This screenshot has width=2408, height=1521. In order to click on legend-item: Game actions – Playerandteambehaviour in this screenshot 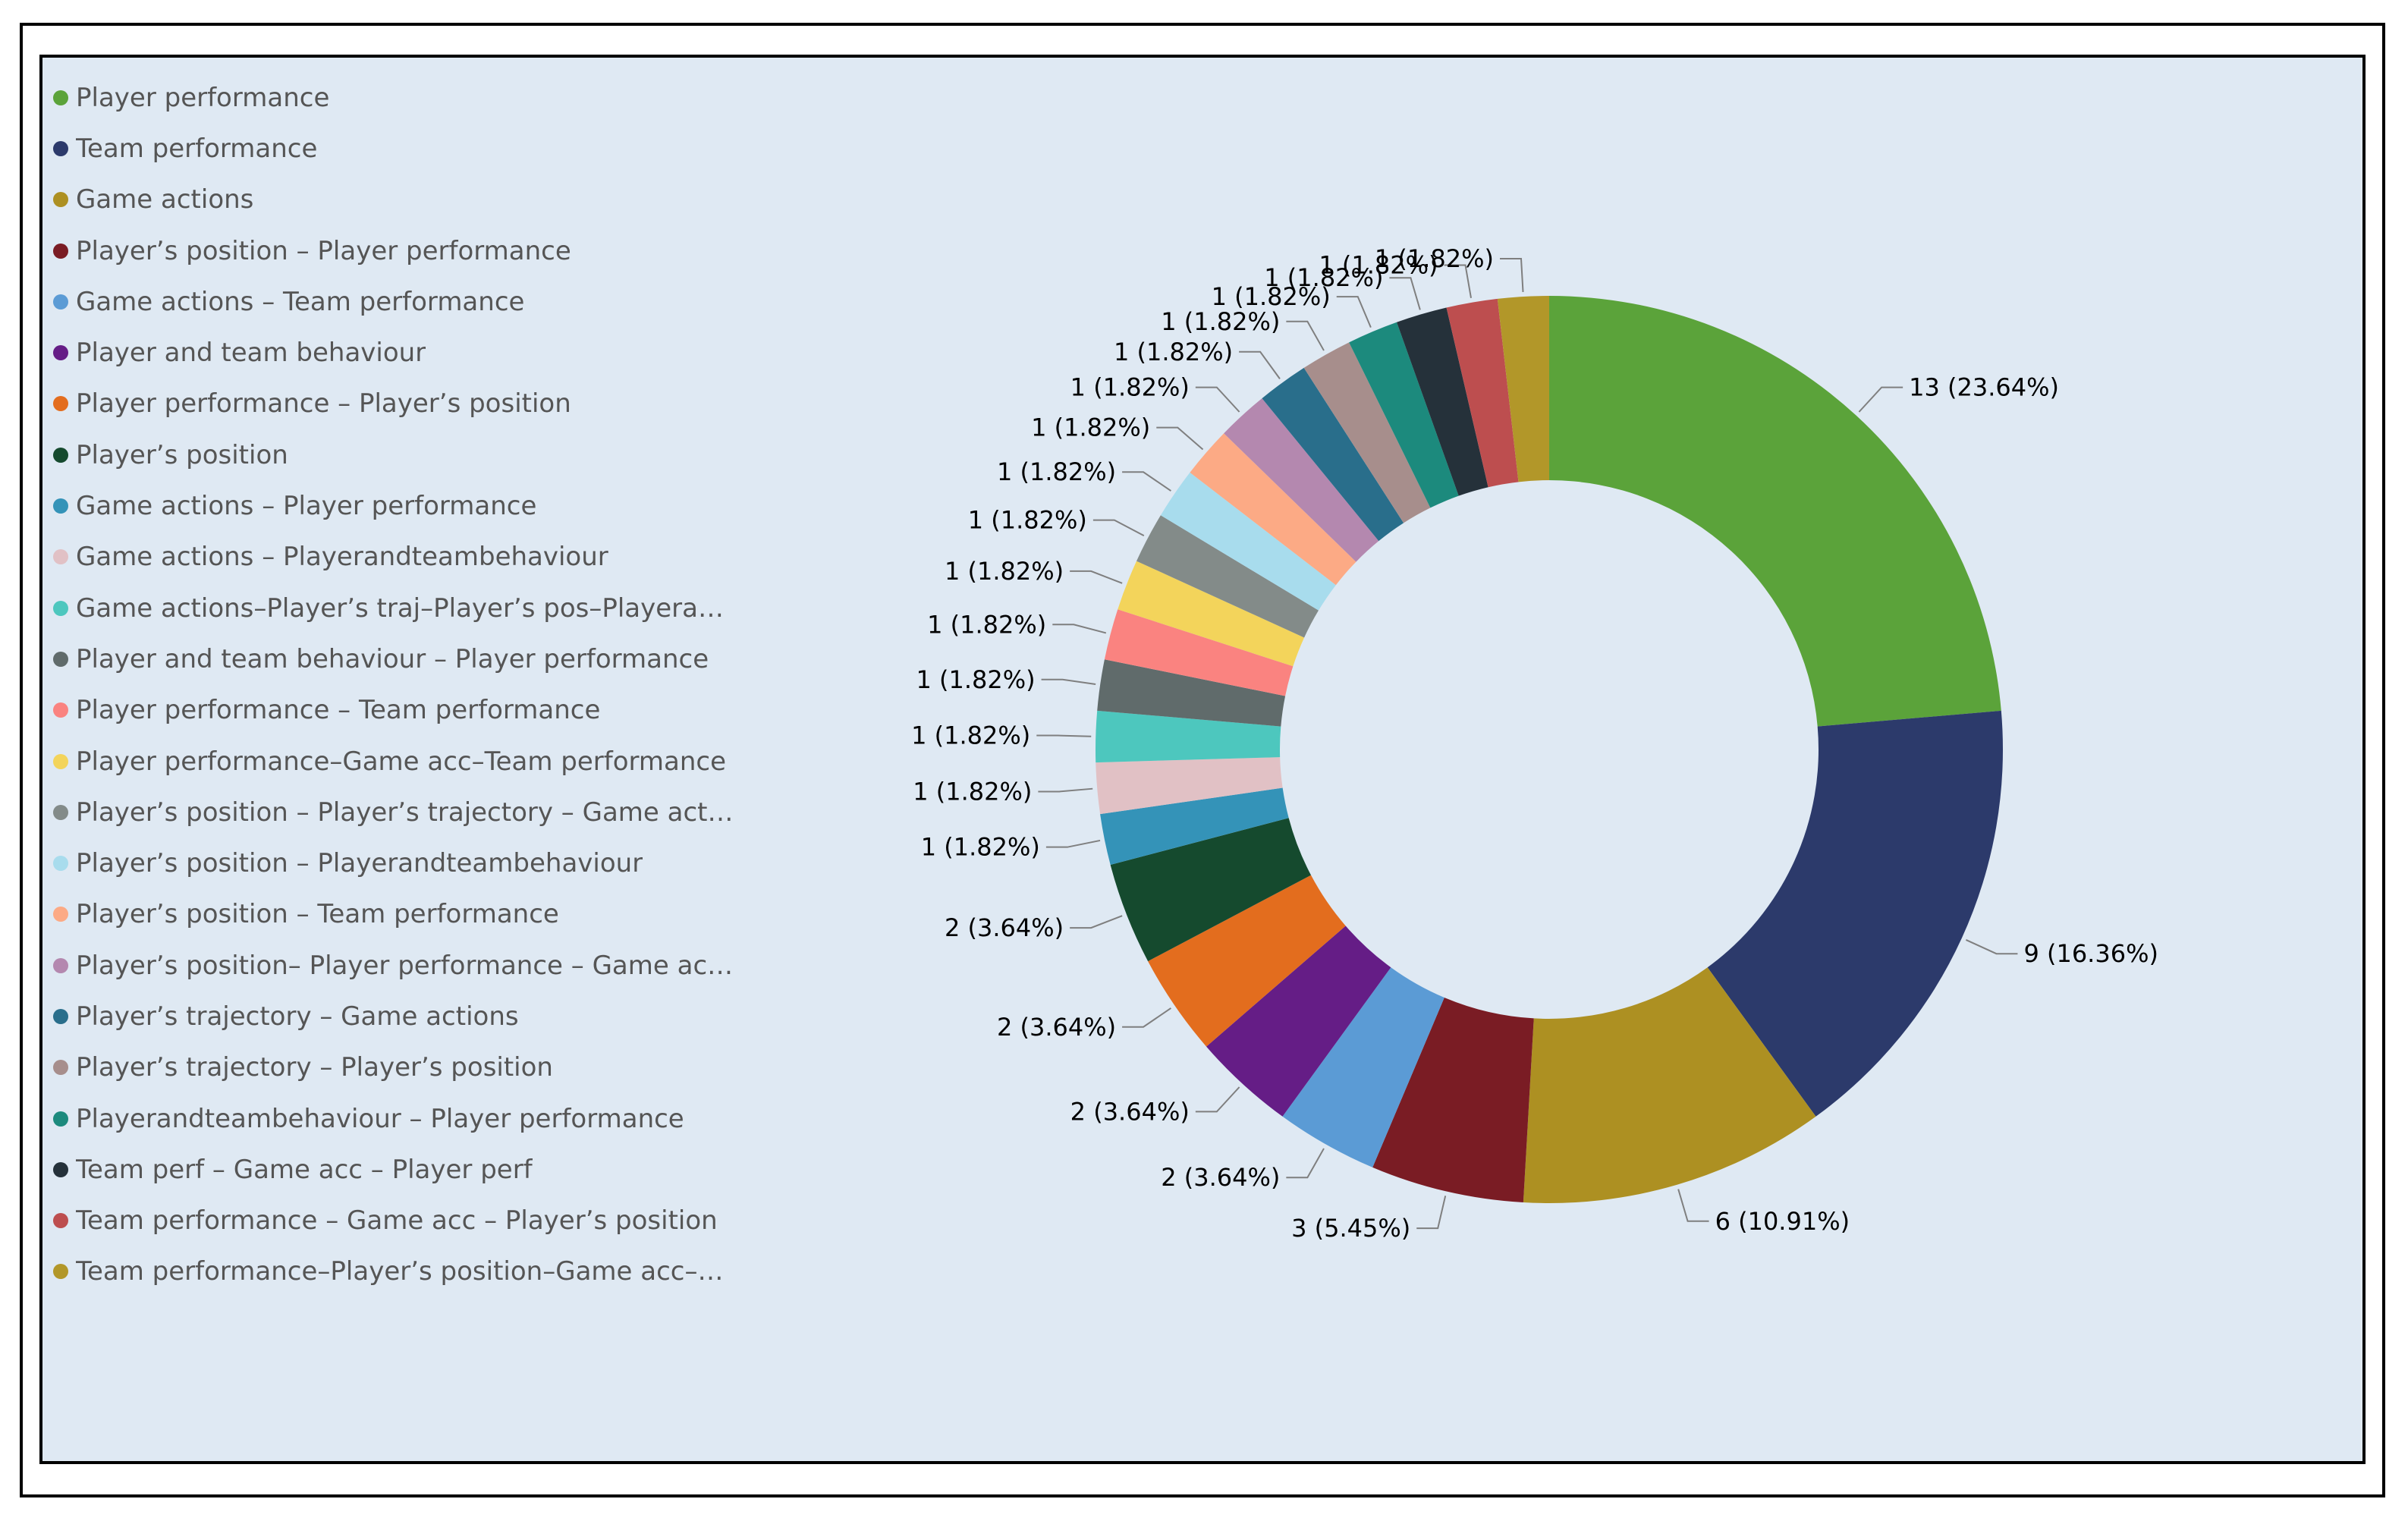, I will do `click(394, 557)`.